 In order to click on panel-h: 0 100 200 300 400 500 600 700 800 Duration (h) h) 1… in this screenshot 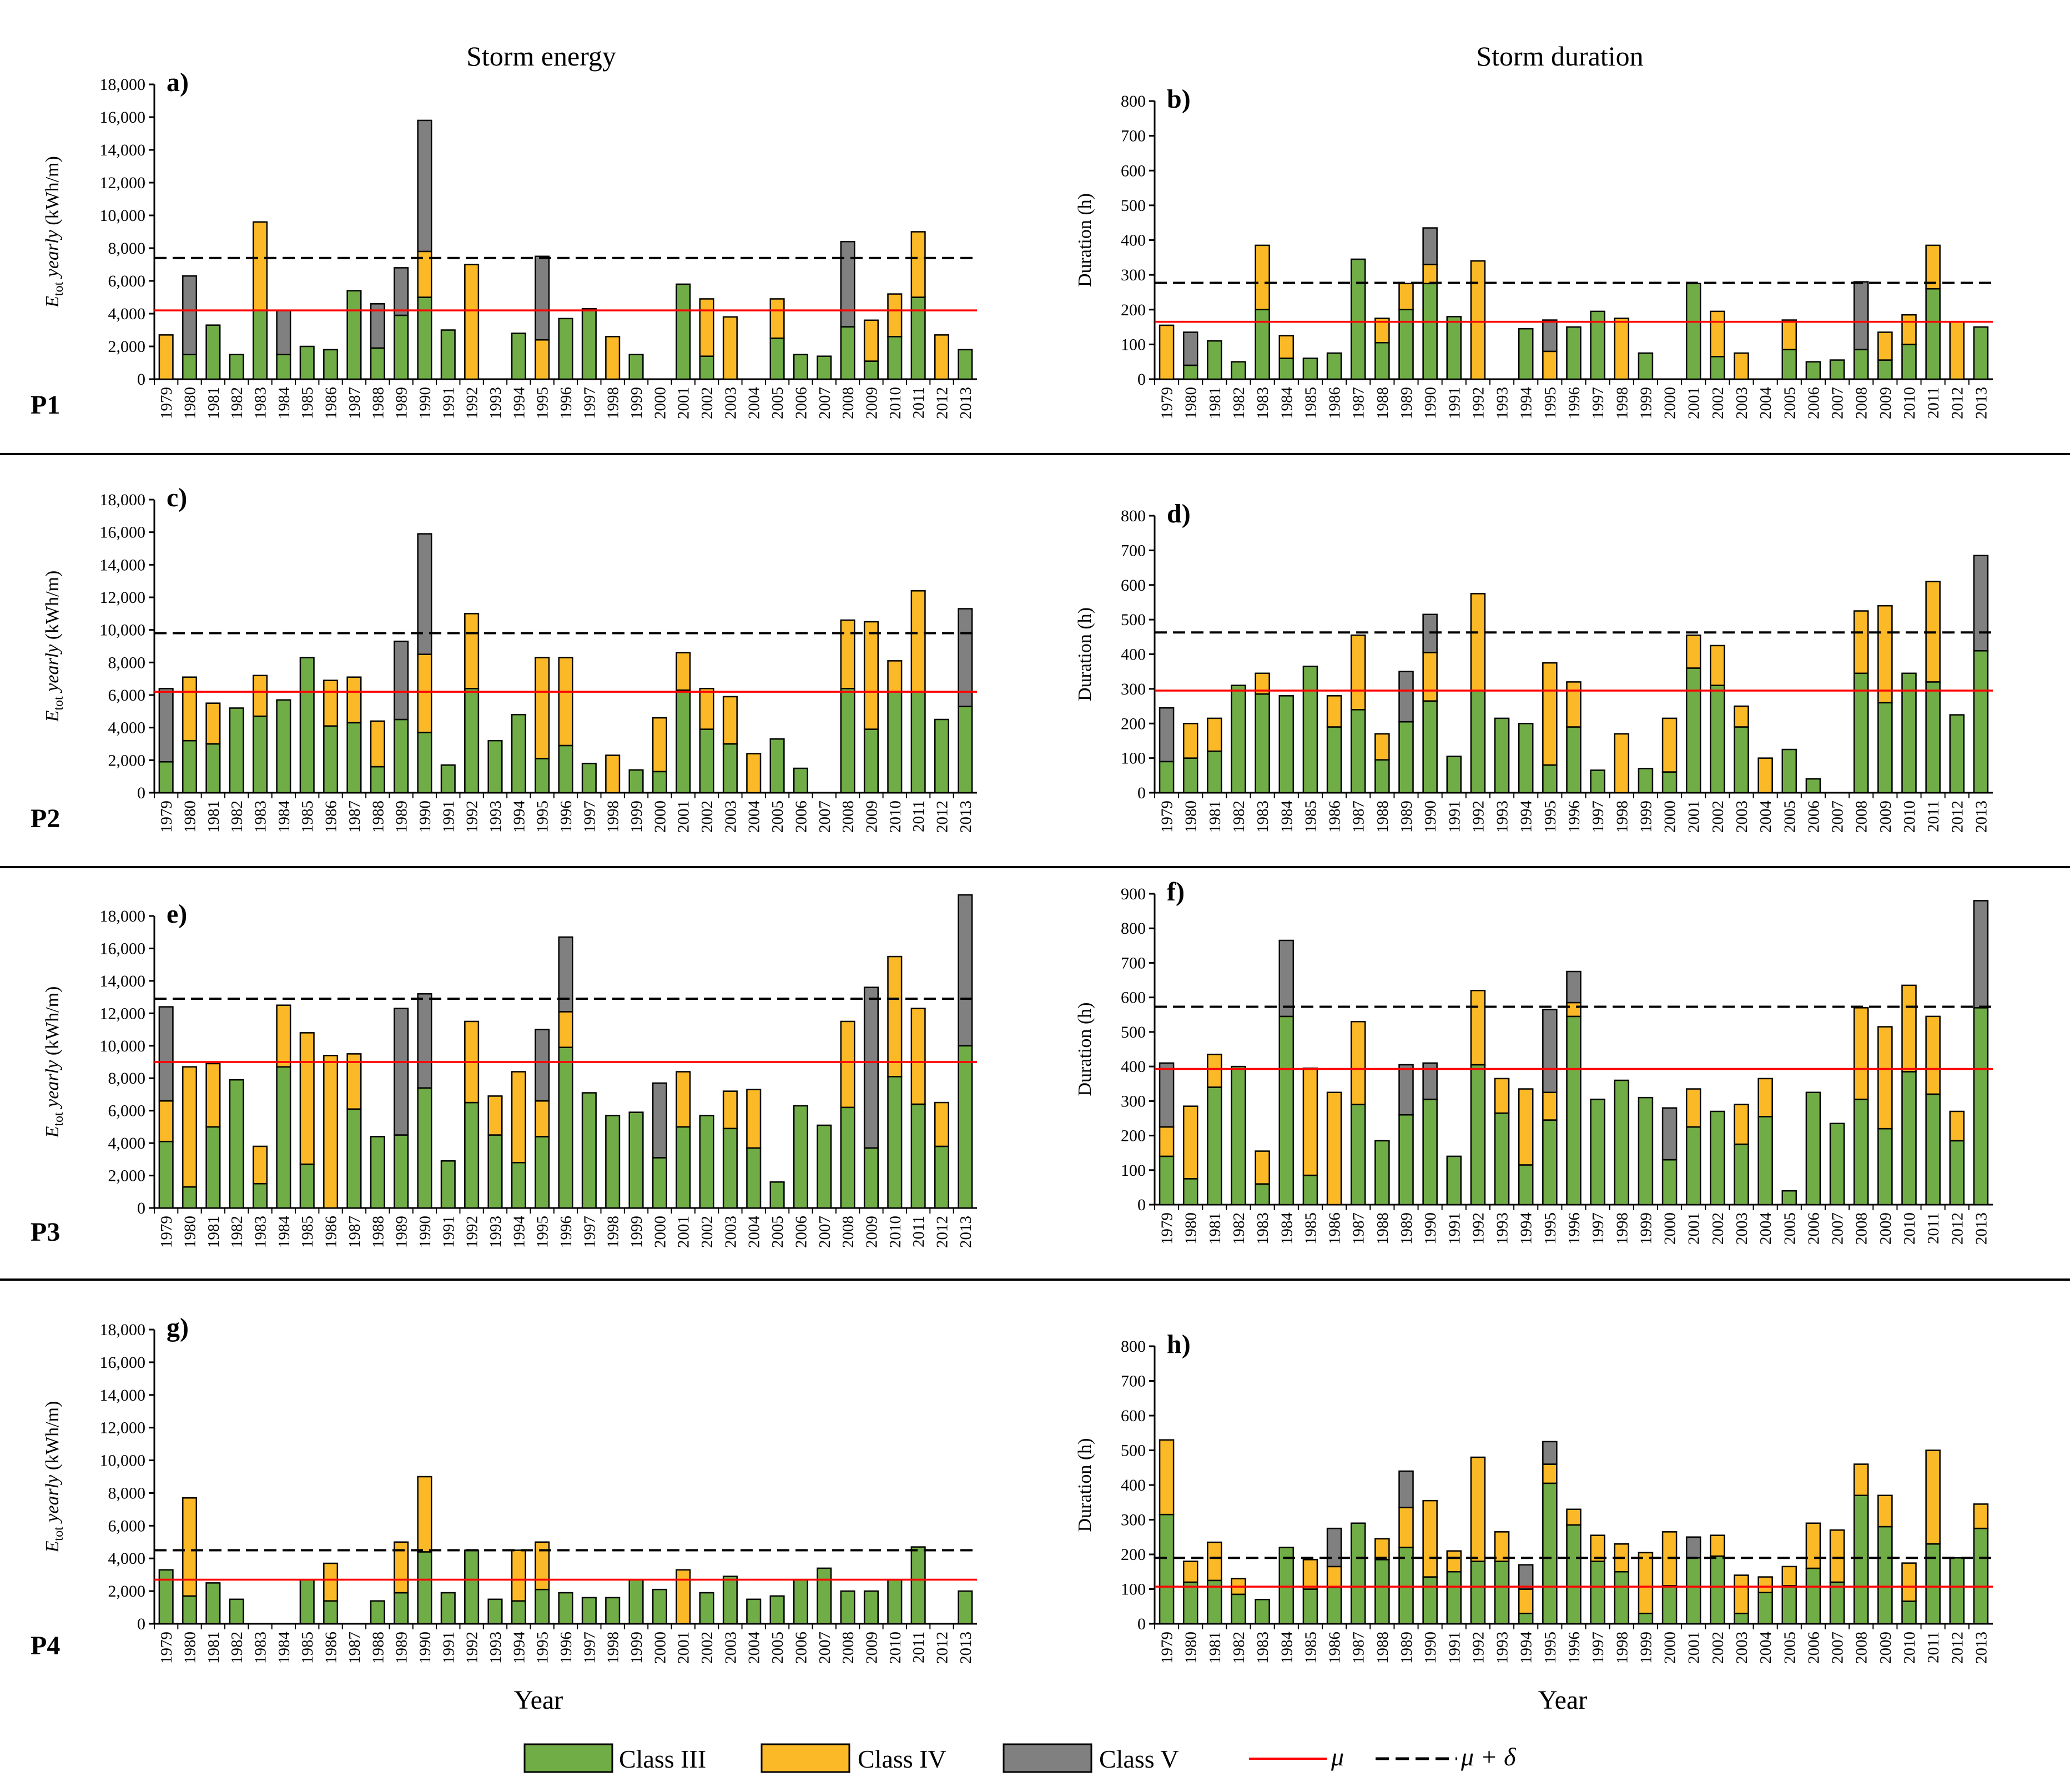, I will do `click(1534, 1497)`.